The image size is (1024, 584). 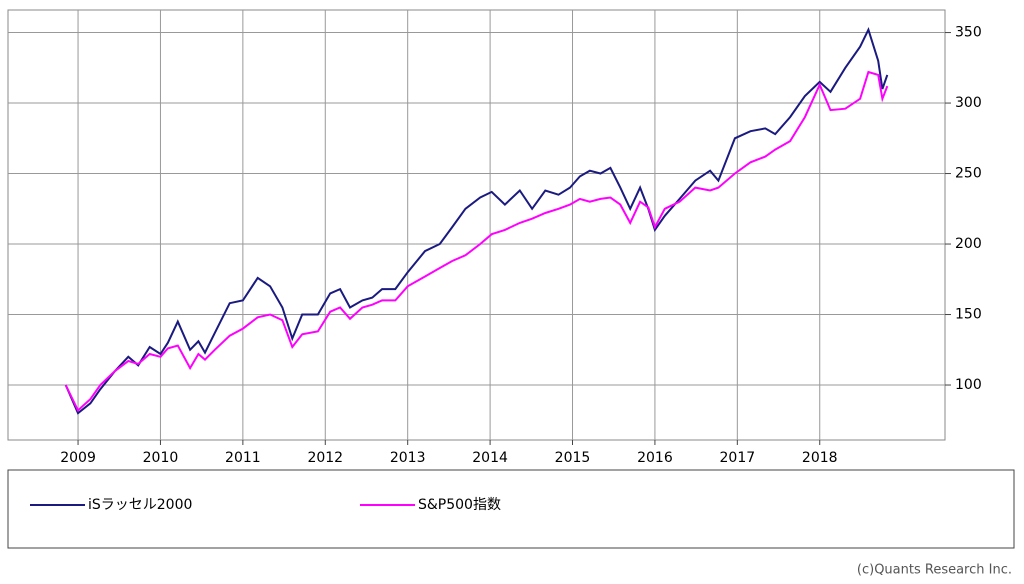 What do you see at coordinates (161, 458) in the screenshot?
I see `x-tick-label: 2010` at bounding box center [161, 458].